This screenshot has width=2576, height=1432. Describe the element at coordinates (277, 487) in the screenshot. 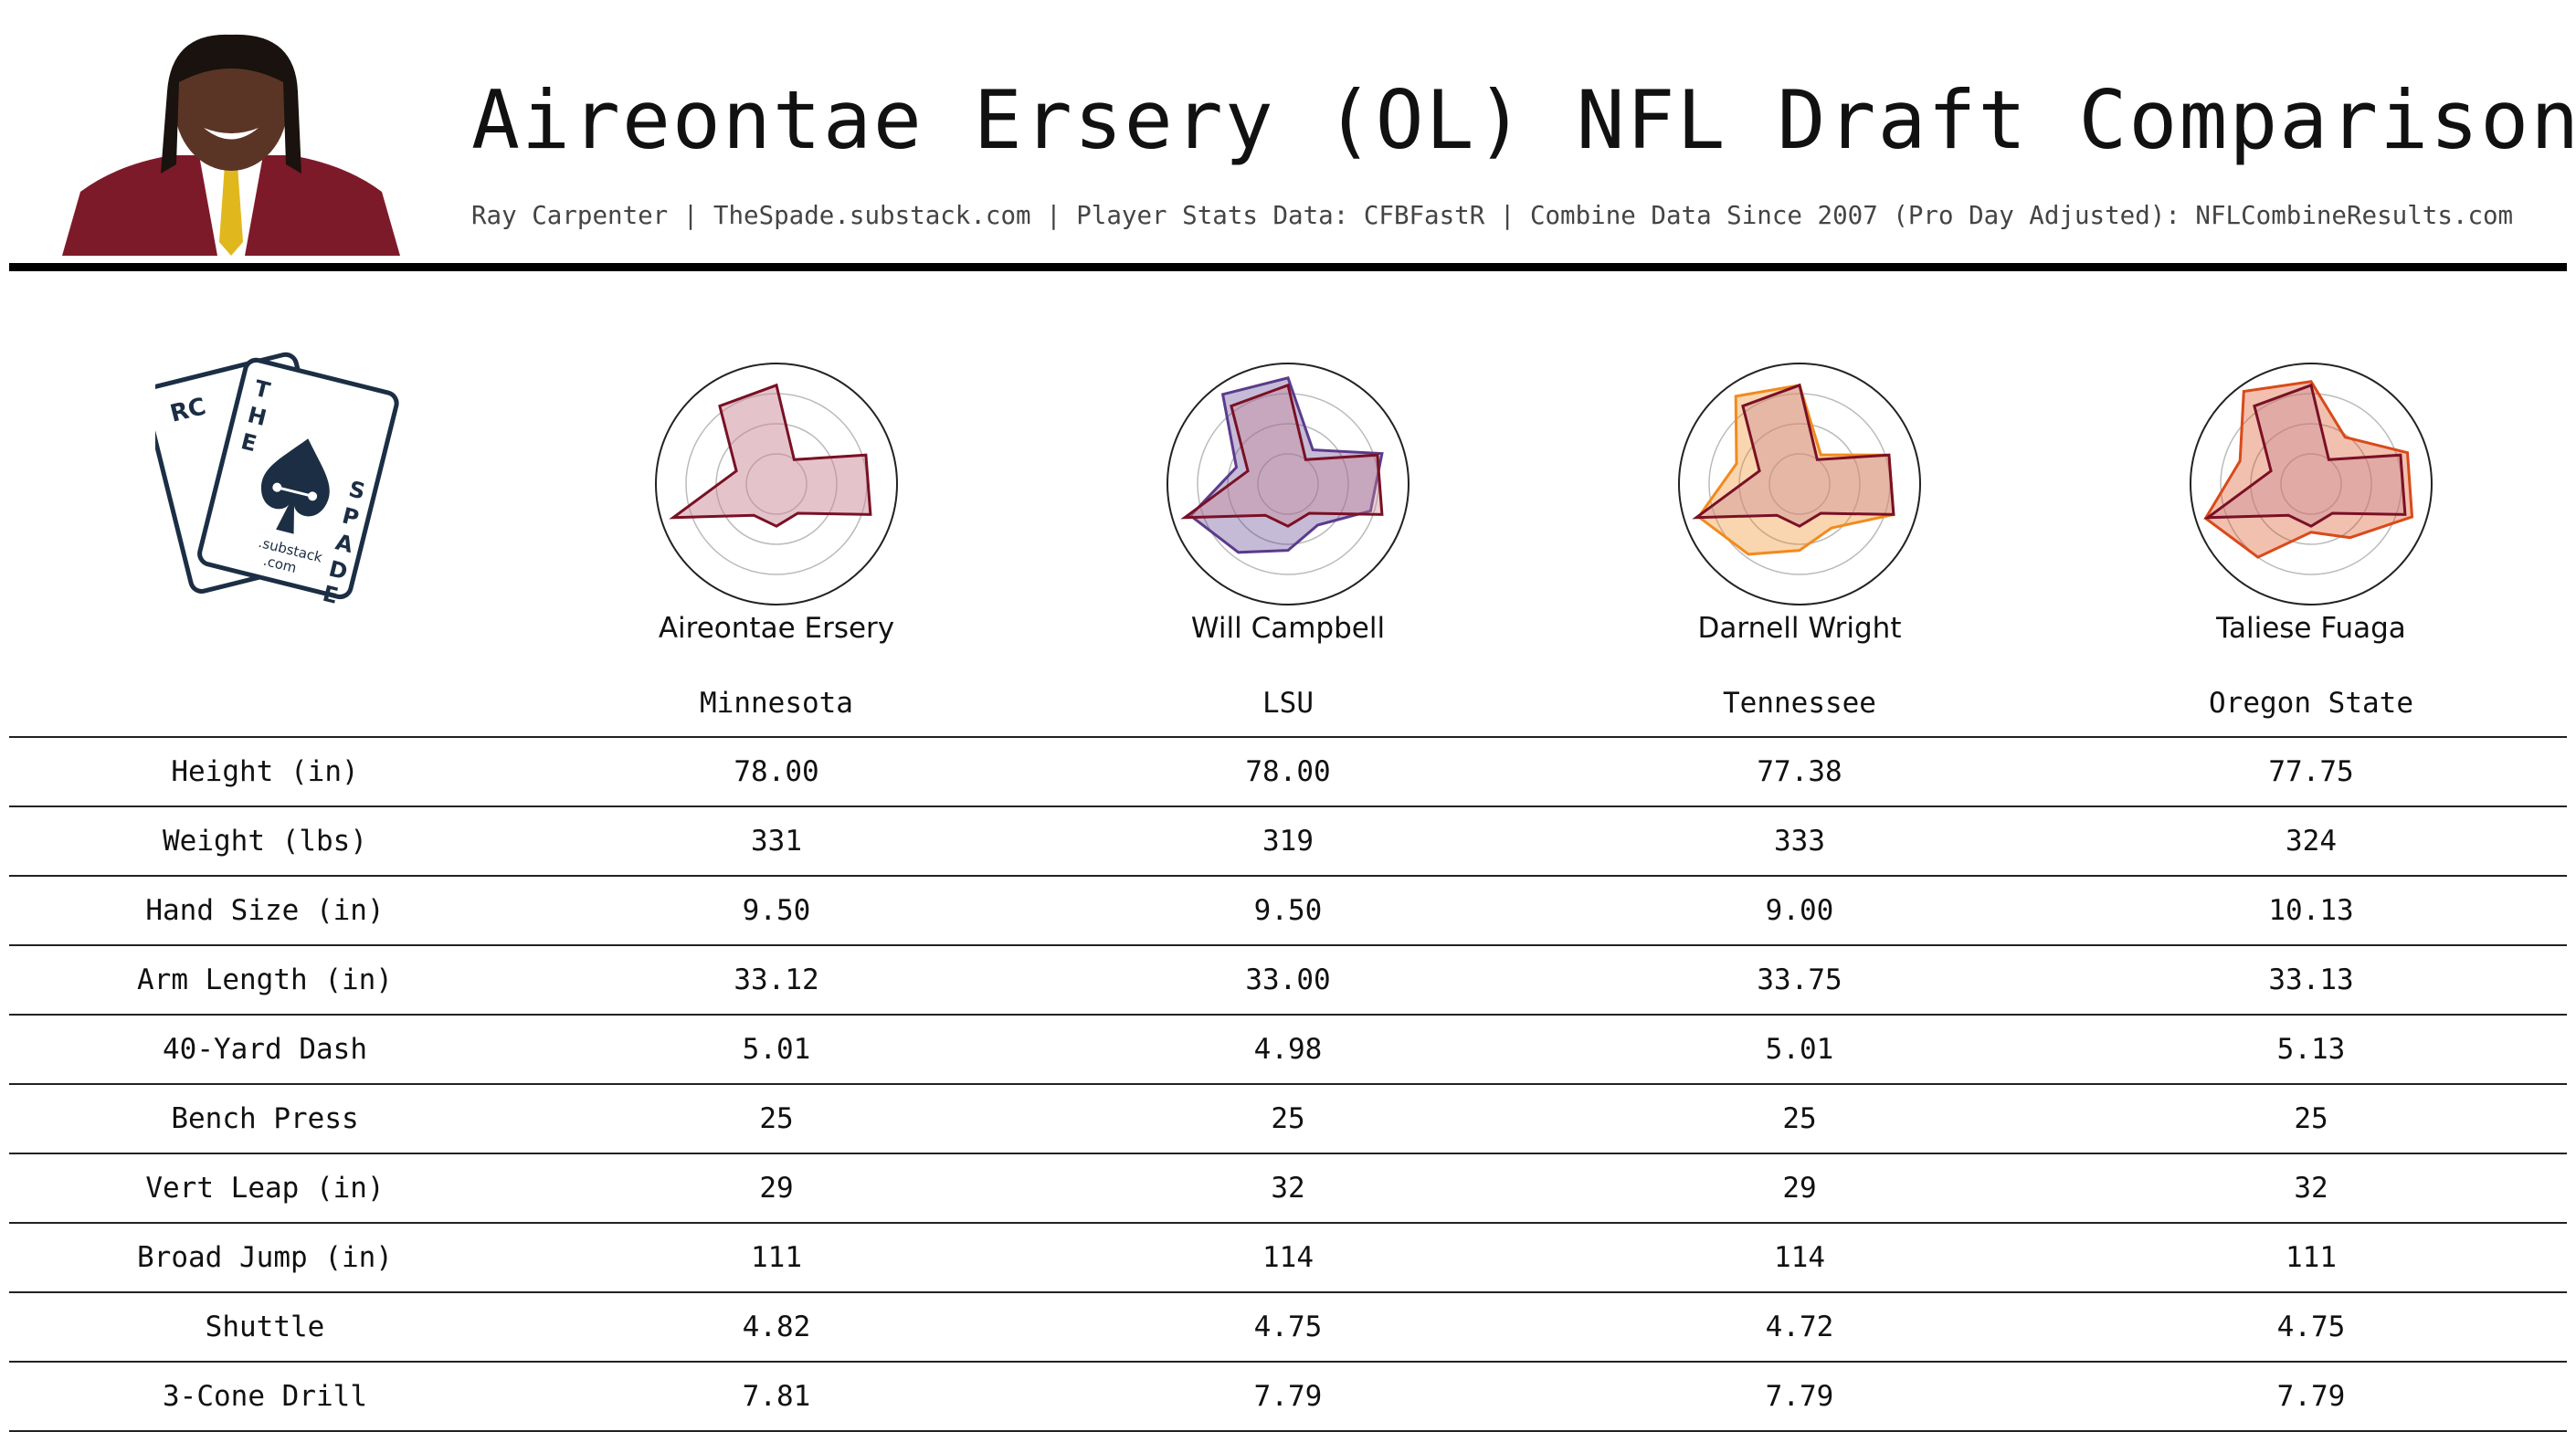

I see `spade-dot-left` at that location.